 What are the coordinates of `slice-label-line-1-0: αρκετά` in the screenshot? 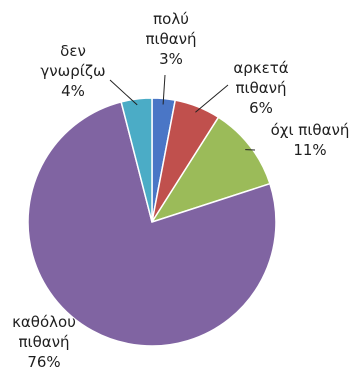 It's located at (260, 68).